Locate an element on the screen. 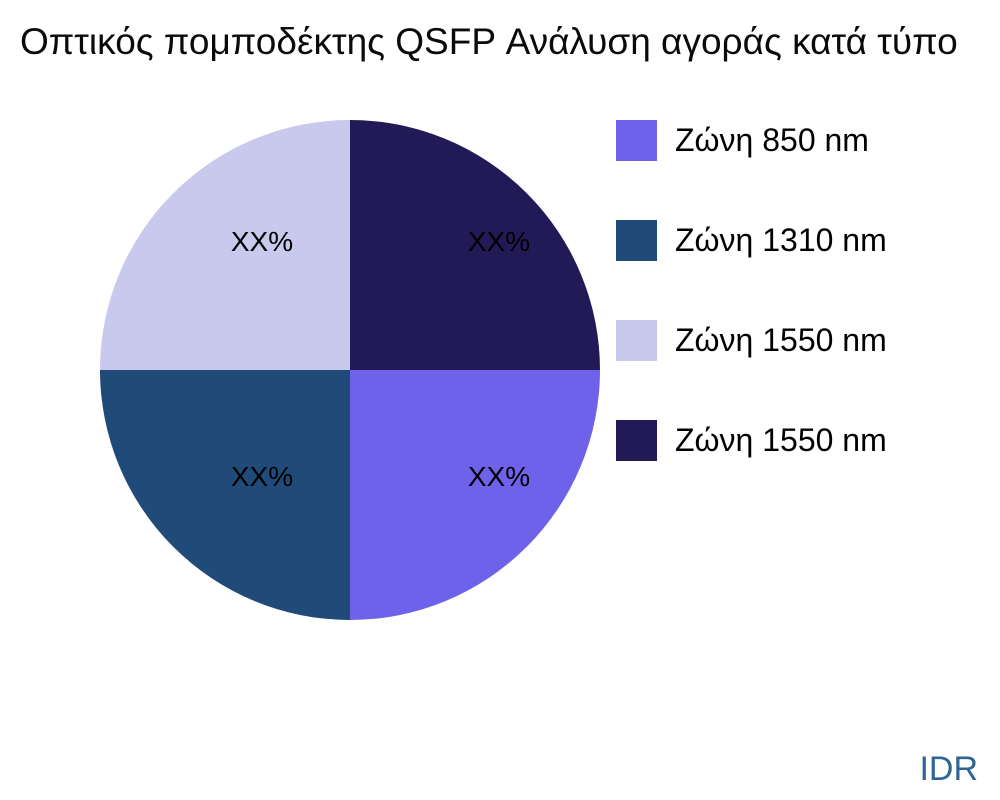  pie-slice-label-1310nm: XX% is located at coordinates (262, 476).